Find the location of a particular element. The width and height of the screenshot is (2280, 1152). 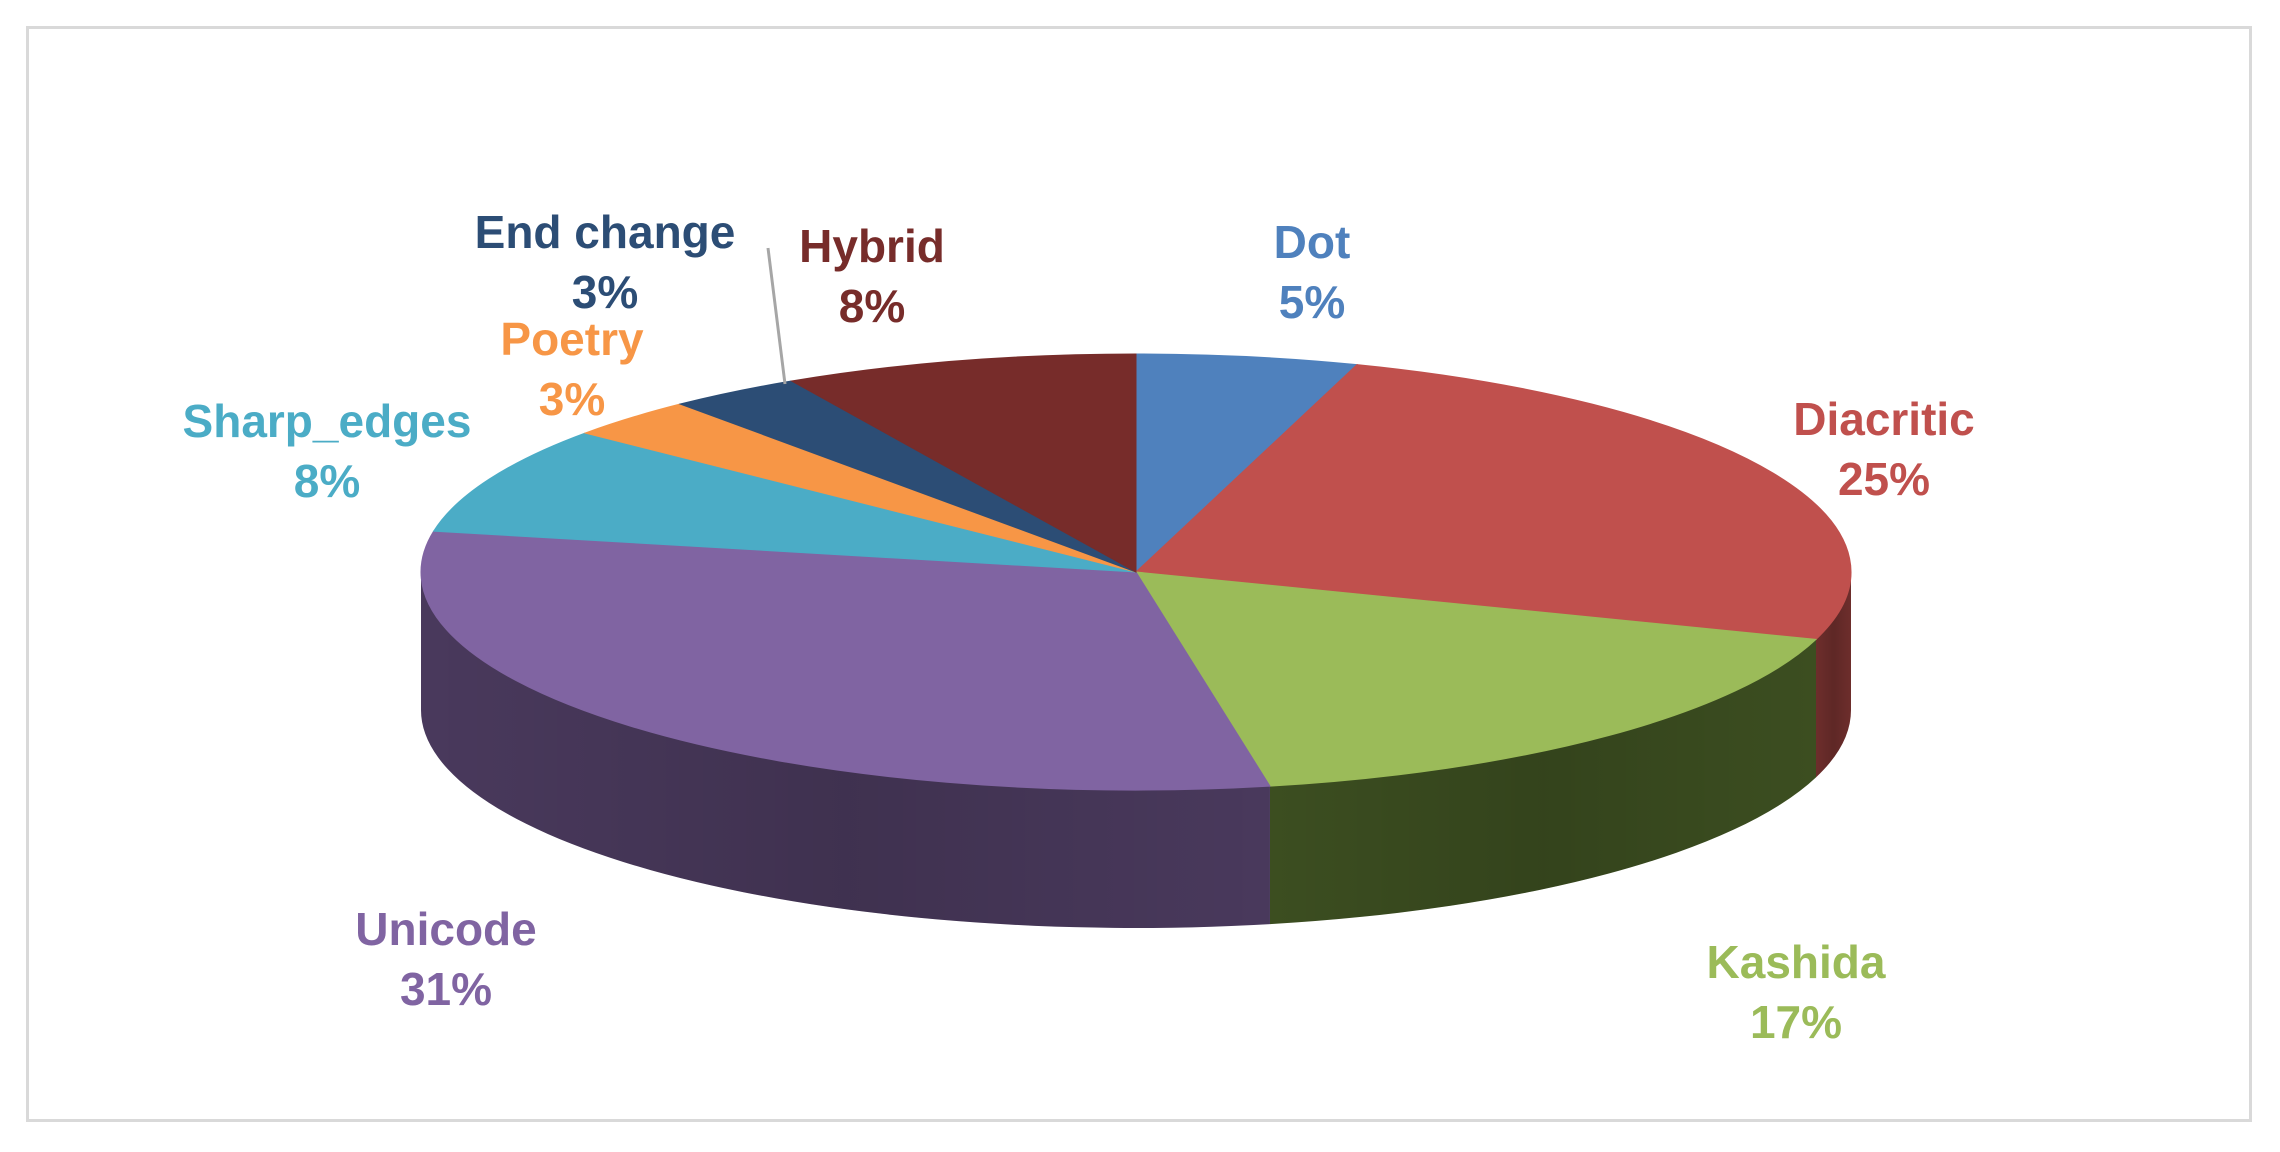

slice-side-shade-unicode is located at coordinates (845, 750).